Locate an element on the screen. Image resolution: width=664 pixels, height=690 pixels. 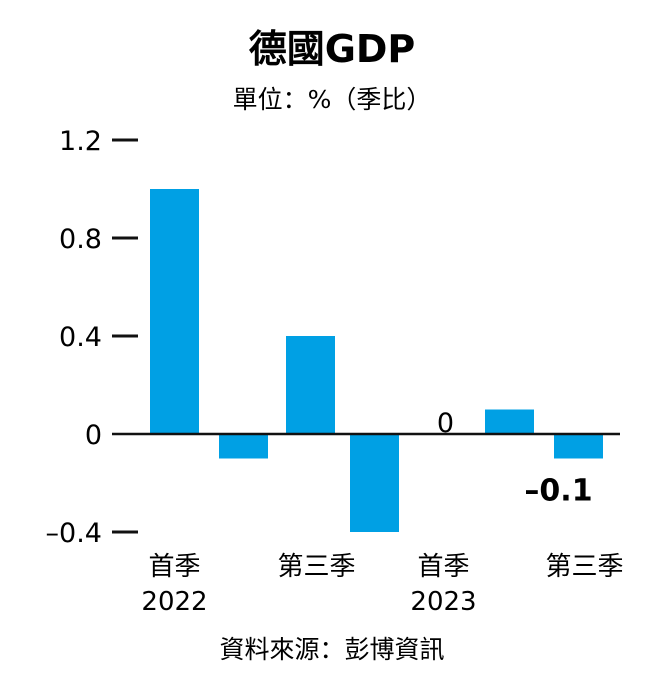
data-label: 0 is located at coordinates (445, 423).